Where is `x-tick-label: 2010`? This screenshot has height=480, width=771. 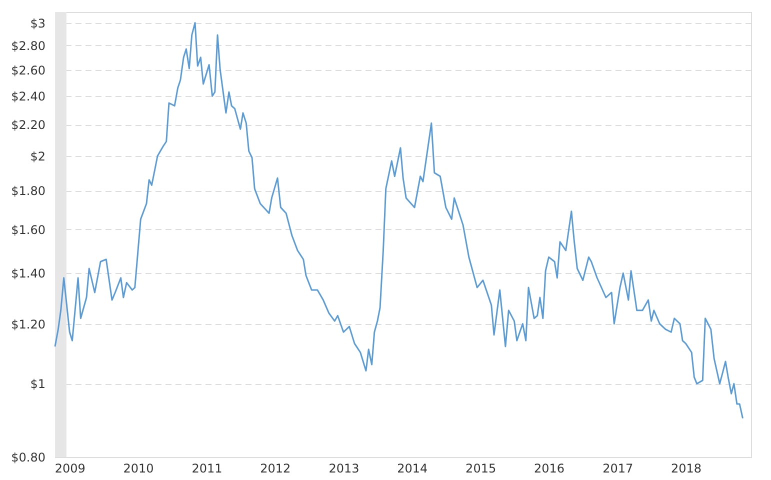
x-tick-label: 2010 is located at coordinates (138, 469).